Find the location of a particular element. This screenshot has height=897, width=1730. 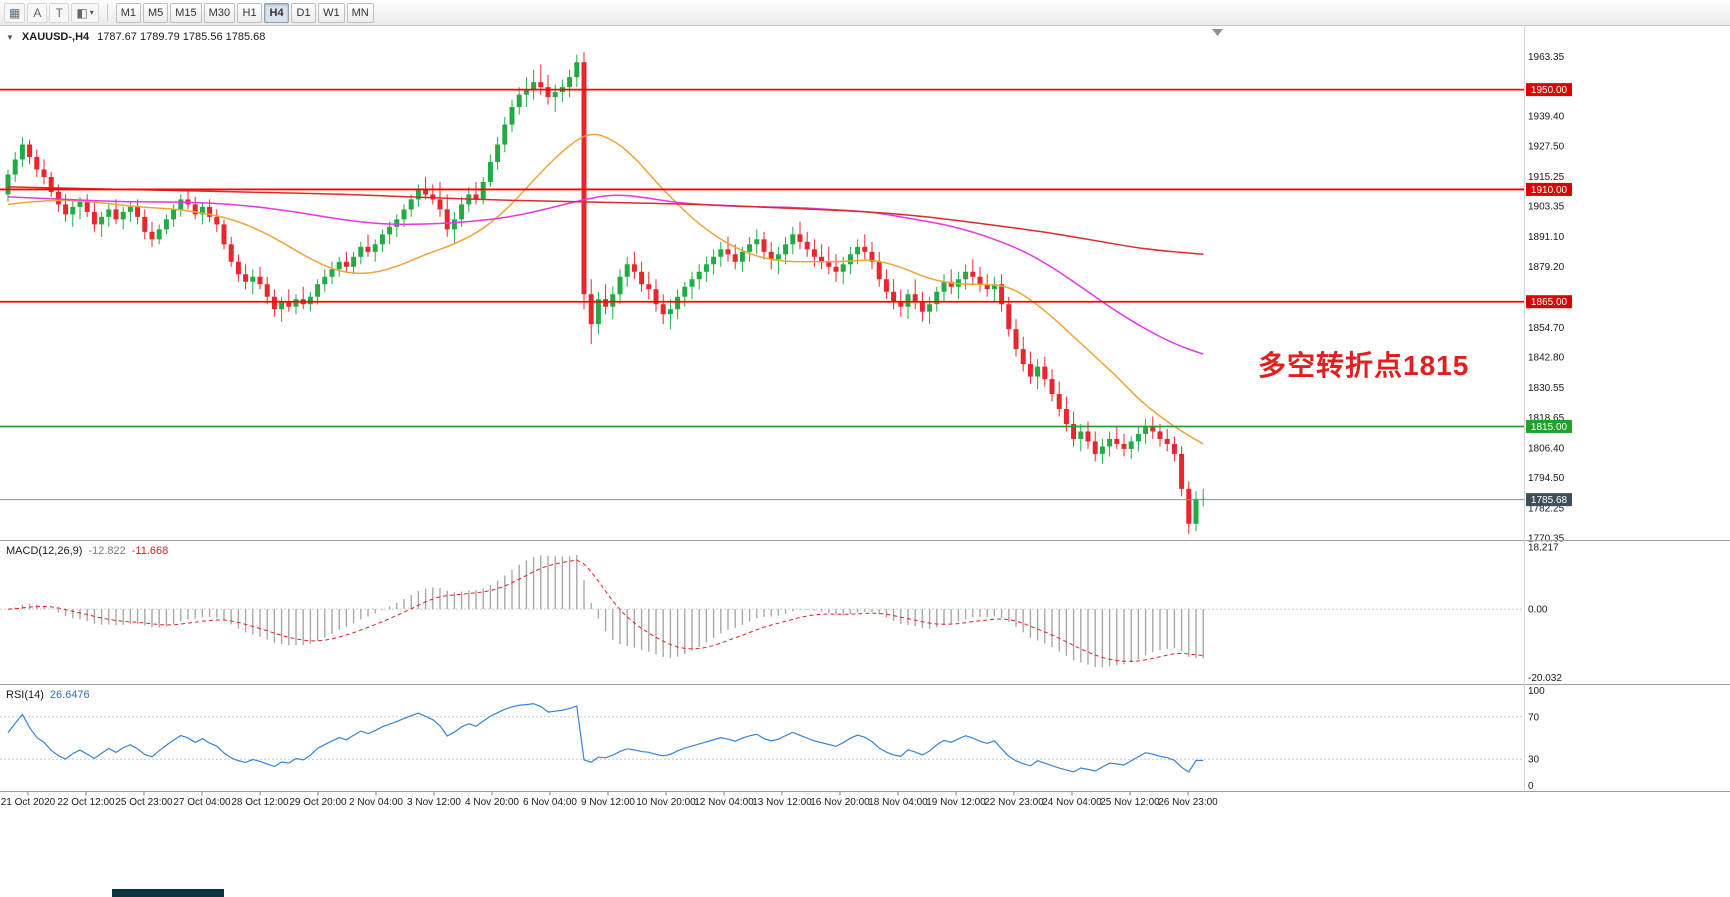

rsi-indicator-label: RSI(14) 26.6476 is located at coordinates (48, 695).